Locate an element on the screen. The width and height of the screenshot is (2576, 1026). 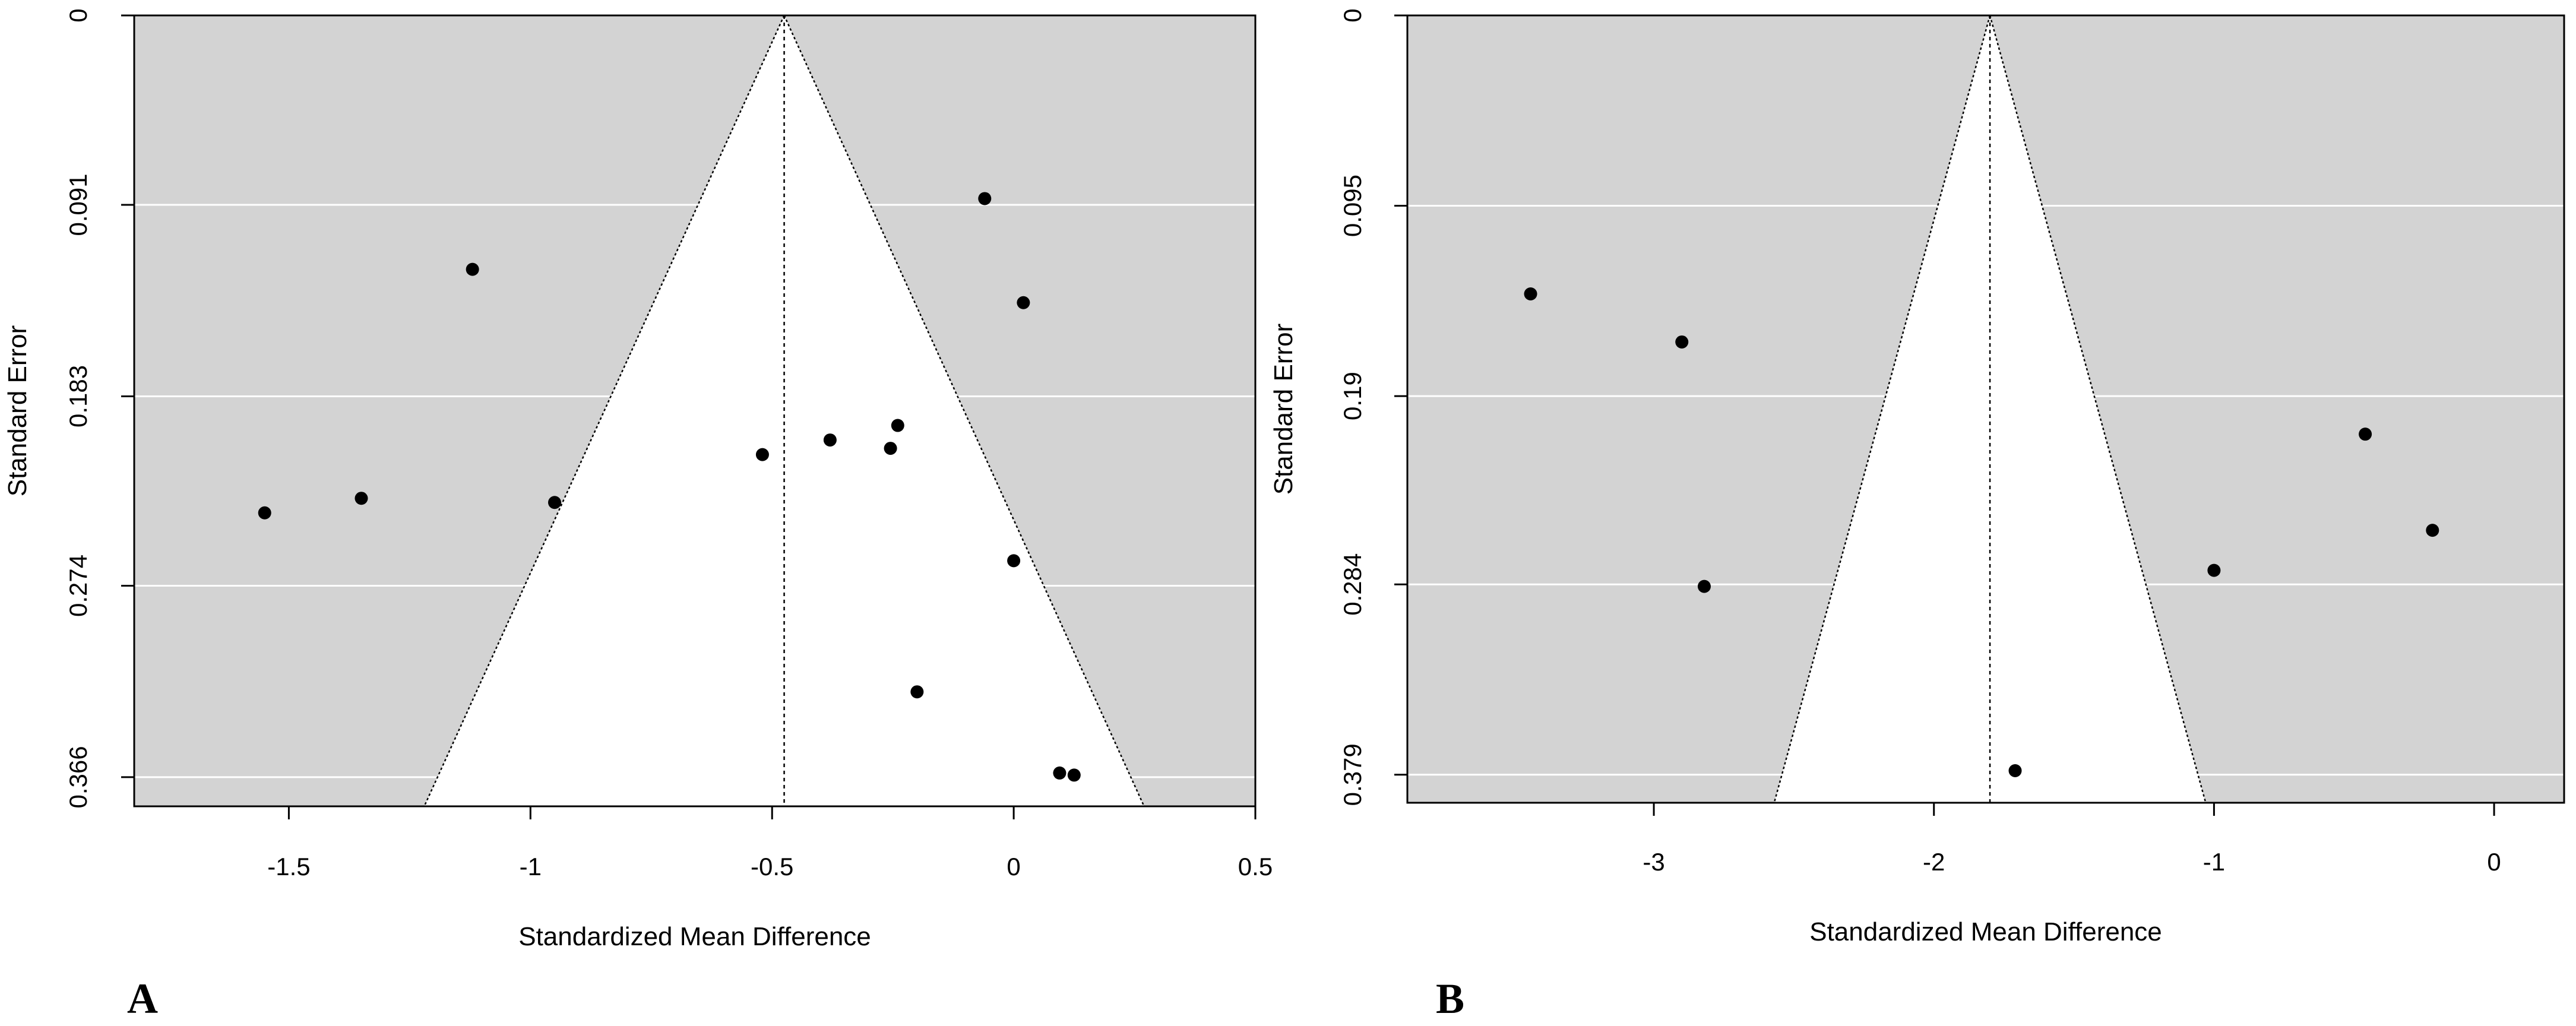
y-axis: 0 0.095 0.19 0.284 0.379 is located at coordinates (1373, 407).